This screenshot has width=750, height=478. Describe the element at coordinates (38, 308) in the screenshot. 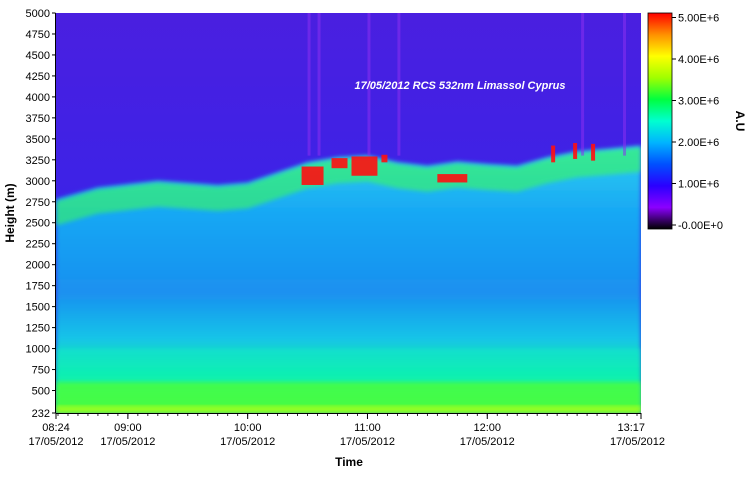

I see `y-tick-label: 1500` at that location.